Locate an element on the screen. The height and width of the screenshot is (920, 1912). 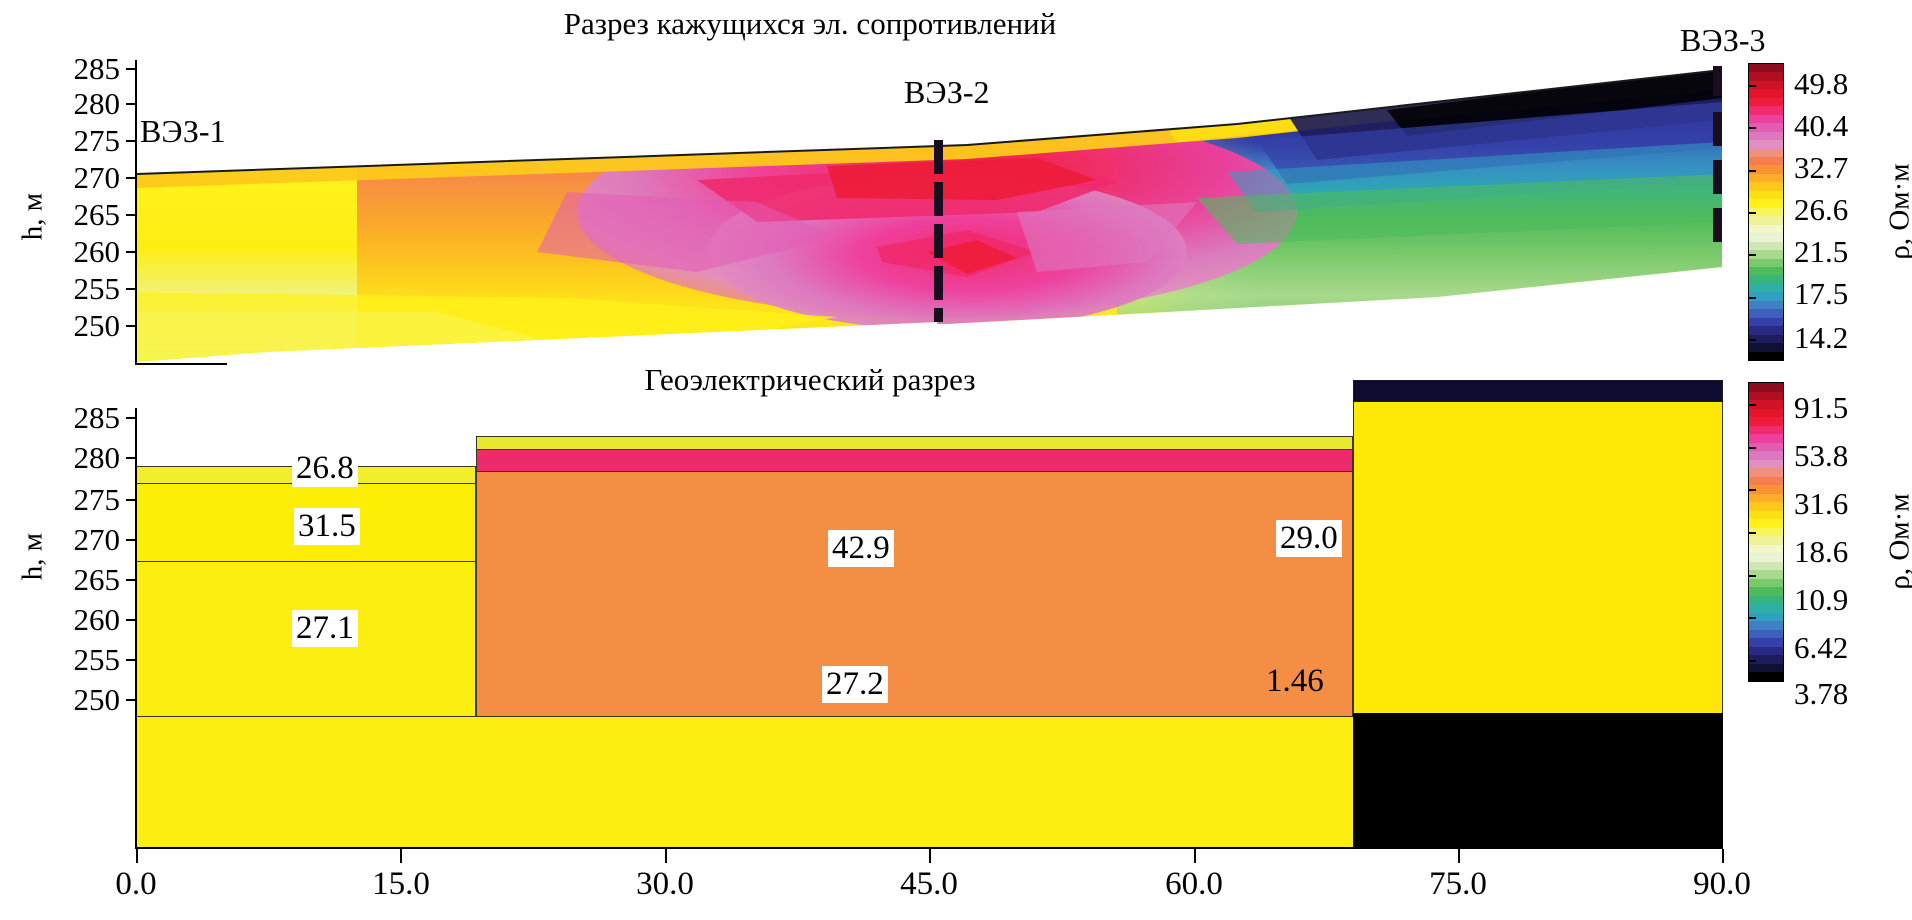
block-vez2-layer1 is located at coordinates (914, 443).